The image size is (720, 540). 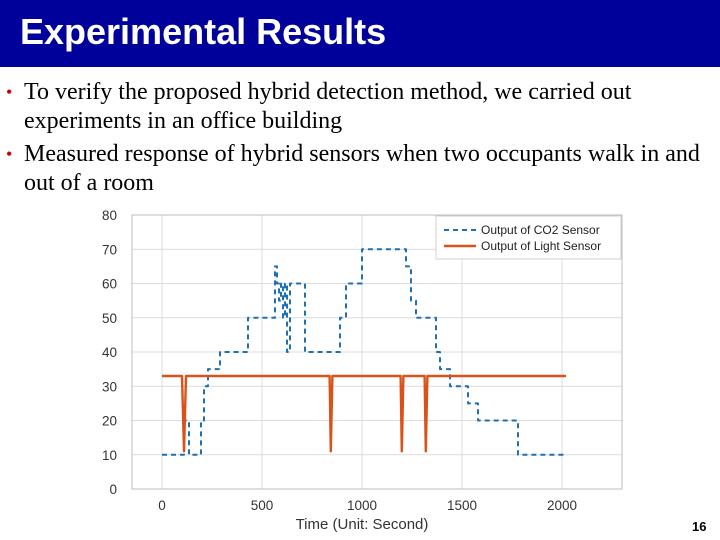 I want to click on x-tick-label-0: 0, so click(x=162, y=505).